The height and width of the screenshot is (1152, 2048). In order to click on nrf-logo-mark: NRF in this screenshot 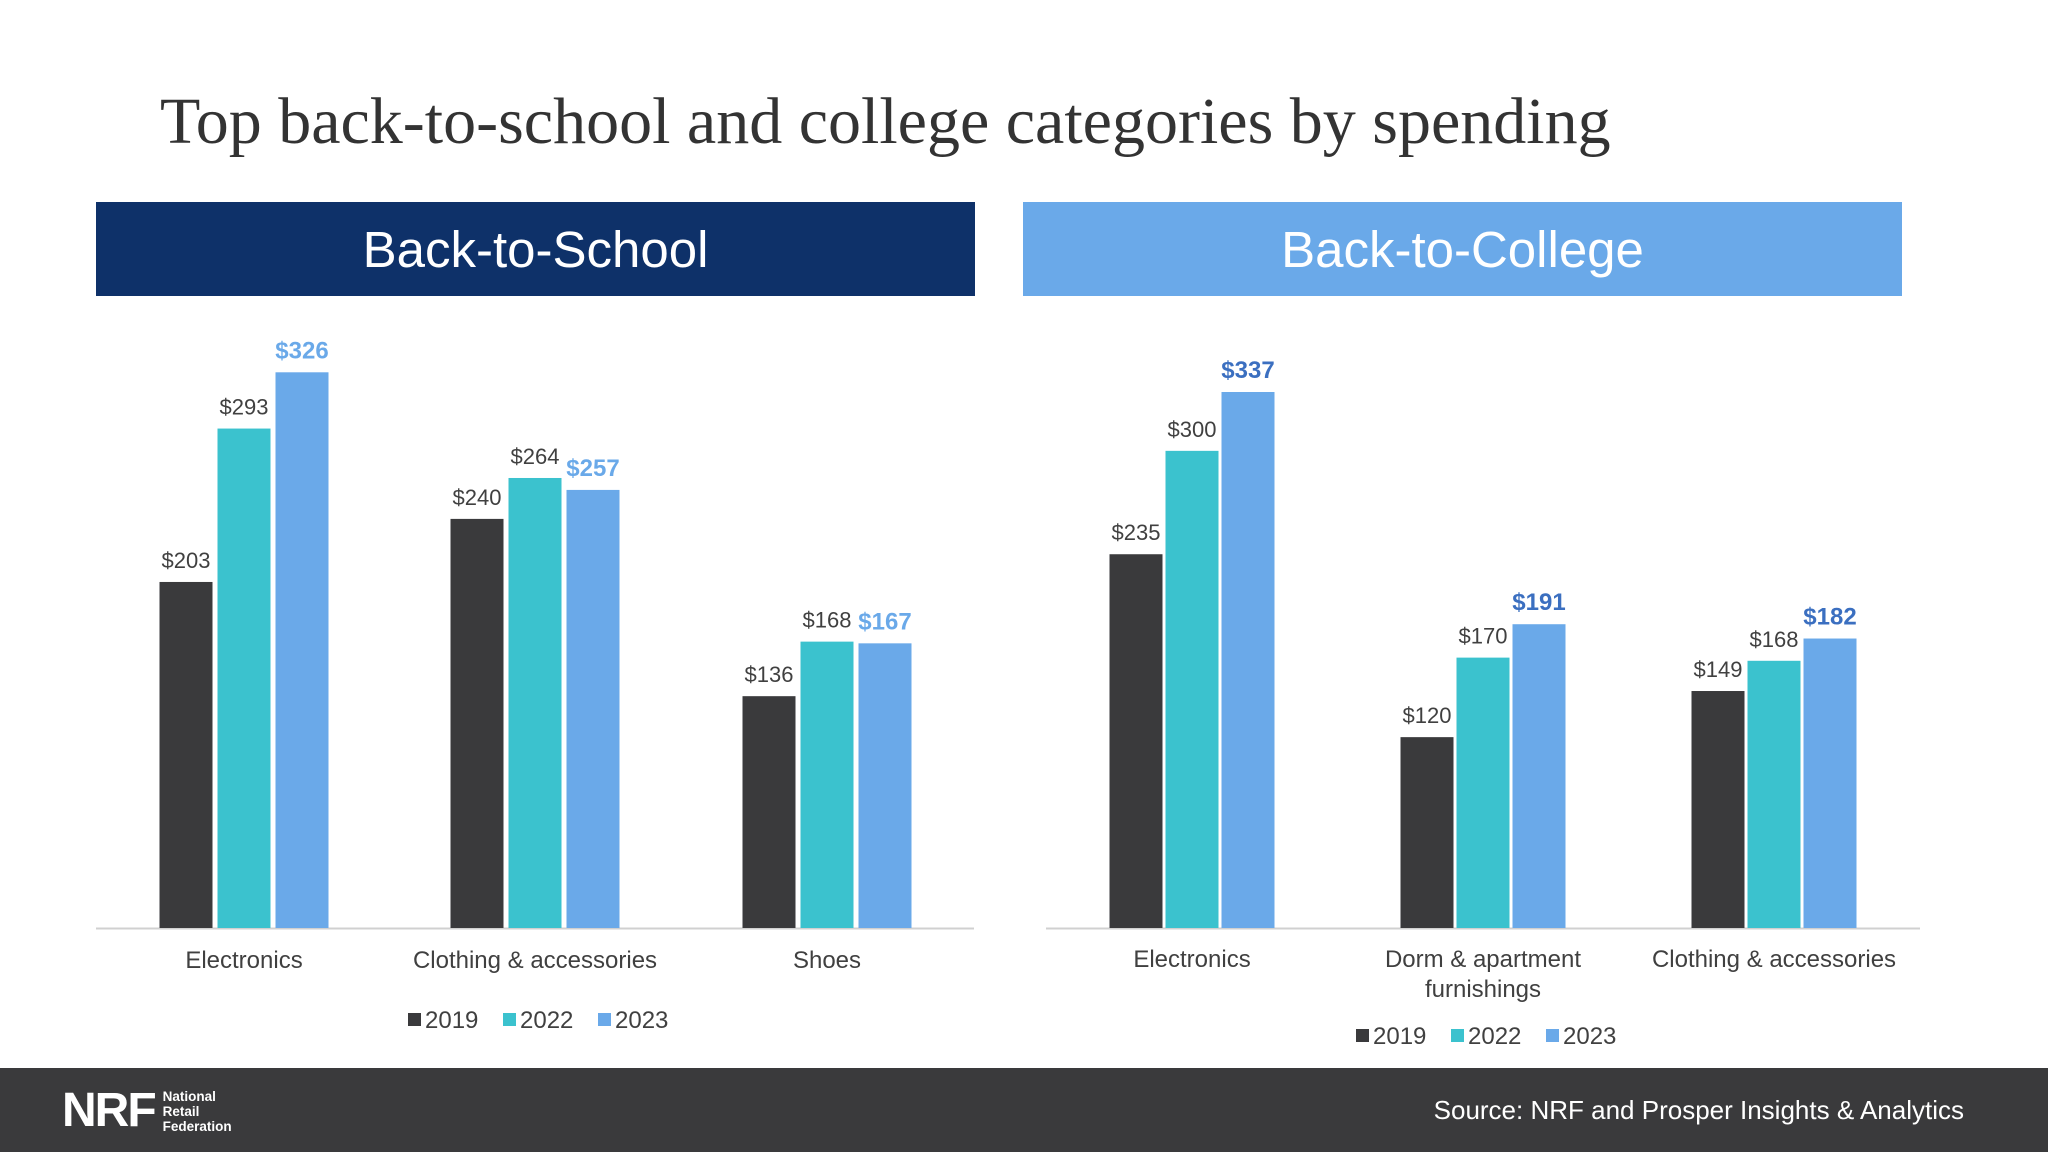, I will do `click(109, 1110)`.